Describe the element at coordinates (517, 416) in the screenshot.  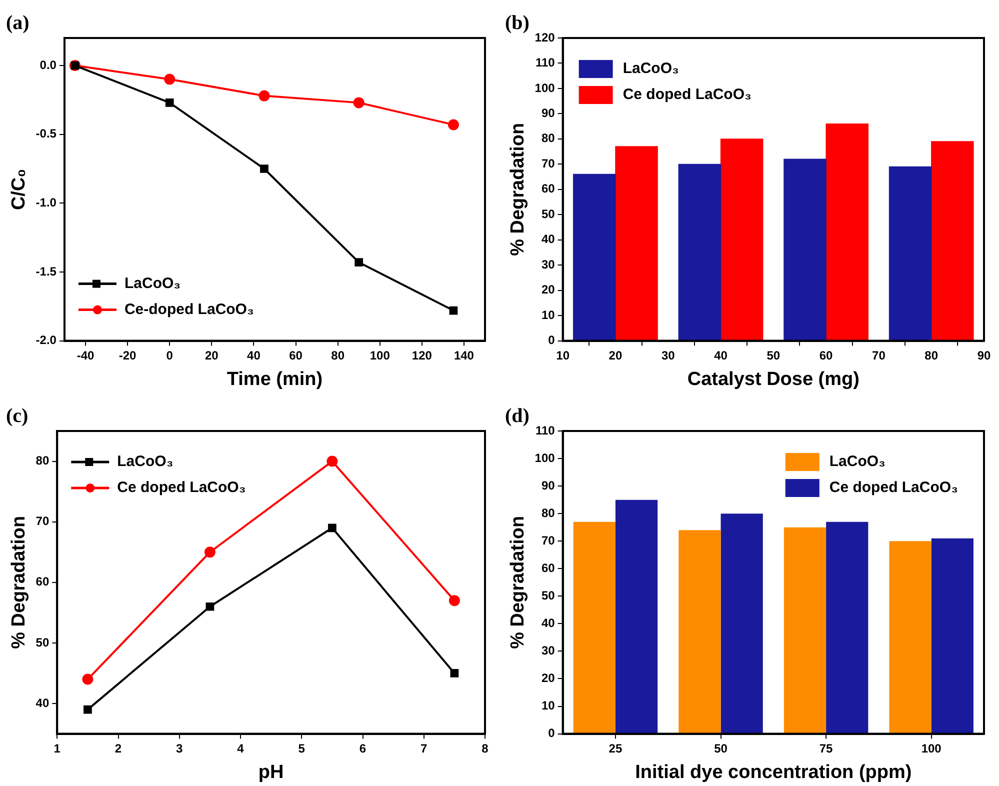
I see `chart-title: (d)` at that location.